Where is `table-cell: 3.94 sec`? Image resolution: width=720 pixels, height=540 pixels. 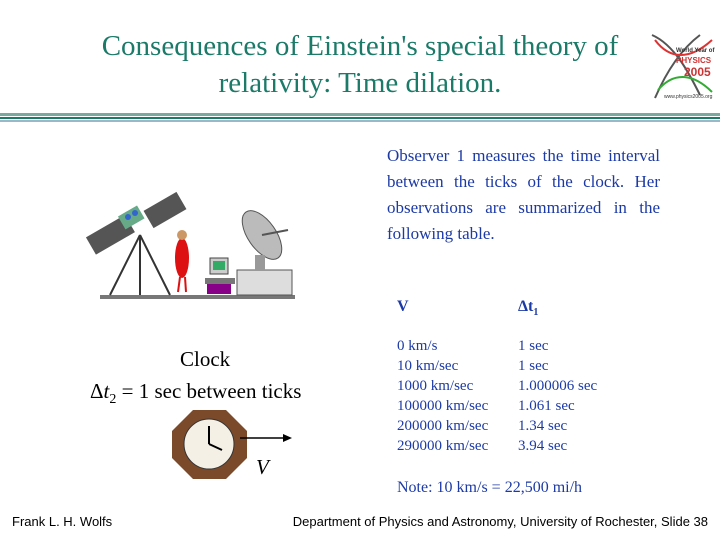
table-cell: 3.94 sec is located at coordinates (543, 446).